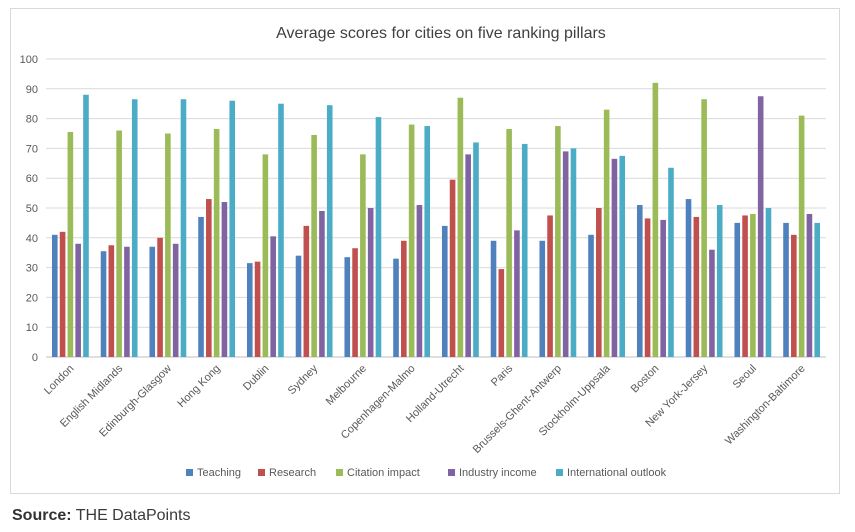 Image resolution: width=855 pixels, height=532 pixels. I want to click on y-tick-label: 60, so click(32, 179).